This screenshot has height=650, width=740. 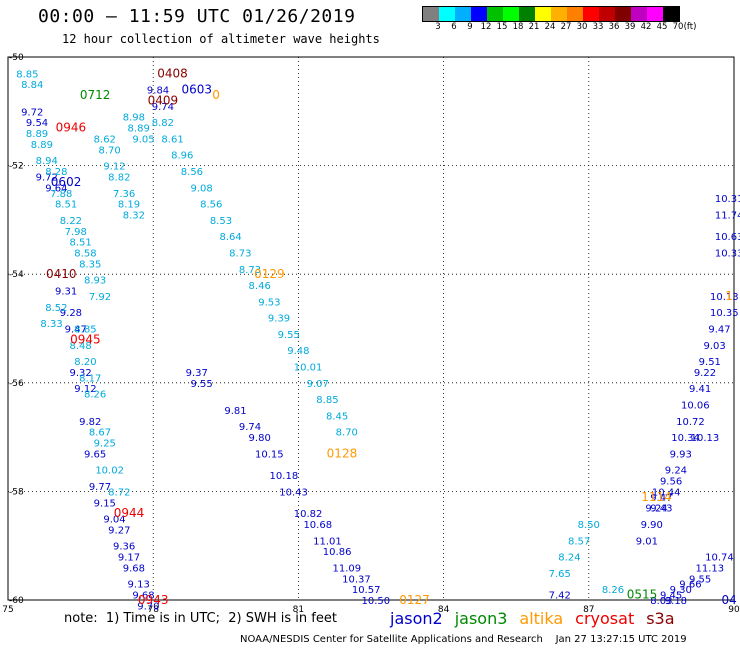 I want to click on data-point-label: 9.12, so click(x=85, y=389).